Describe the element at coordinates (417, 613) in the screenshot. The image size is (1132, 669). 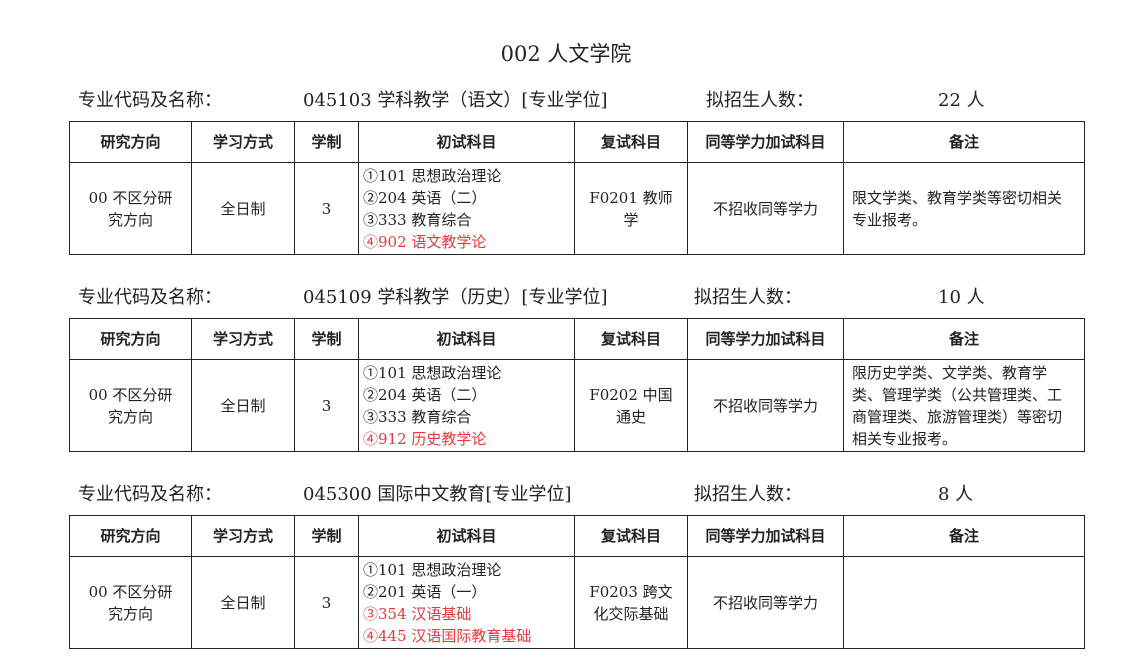
I see `exam-subject: ③354 汉语基础` at that location.